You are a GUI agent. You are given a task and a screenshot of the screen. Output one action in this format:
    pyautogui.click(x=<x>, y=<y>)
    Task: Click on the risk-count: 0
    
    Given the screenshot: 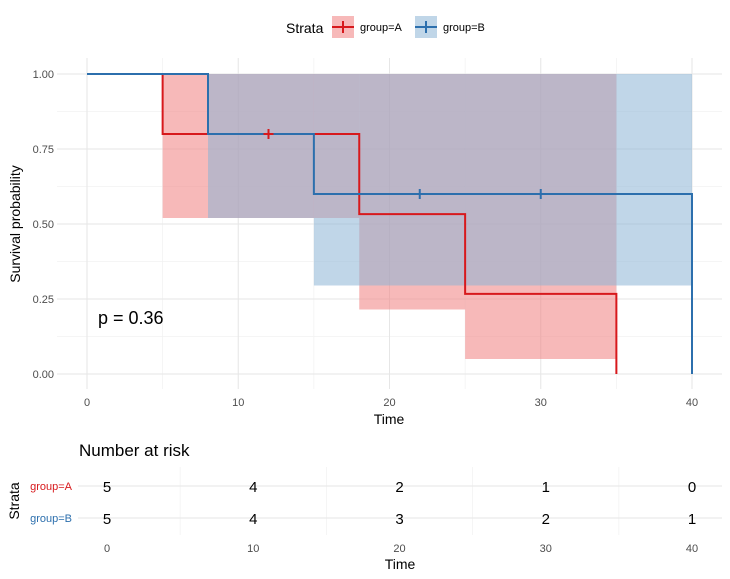 What is the action you would take?
    pyautogui.click(x=692, y=487)
    